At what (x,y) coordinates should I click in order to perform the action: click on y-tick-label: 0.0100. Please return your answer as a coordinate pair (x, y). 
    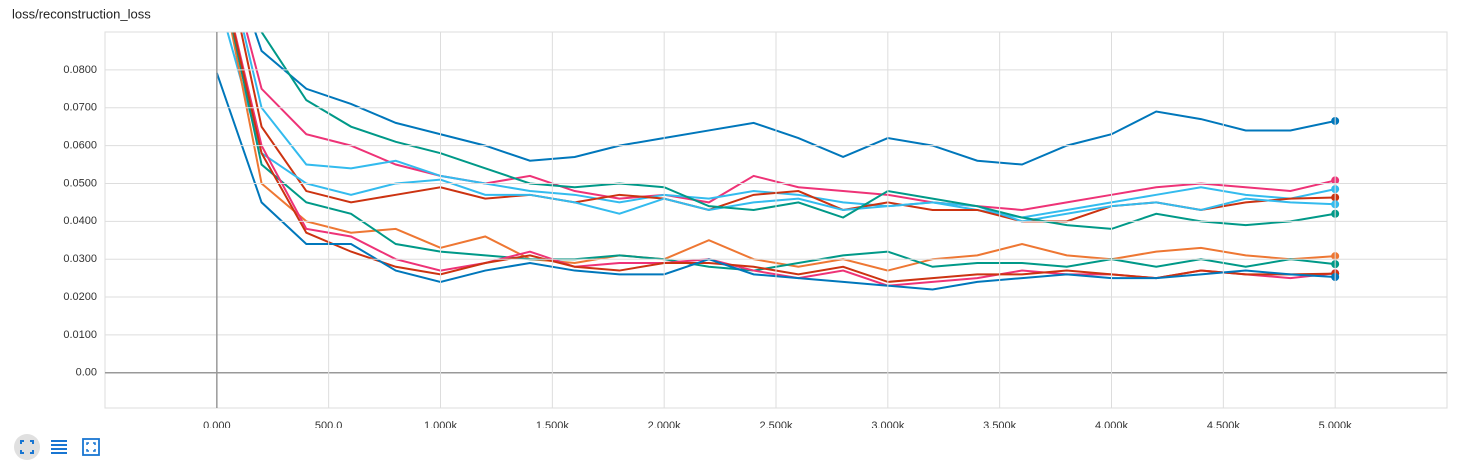
    Looking at the image, I should click on (80, 335).